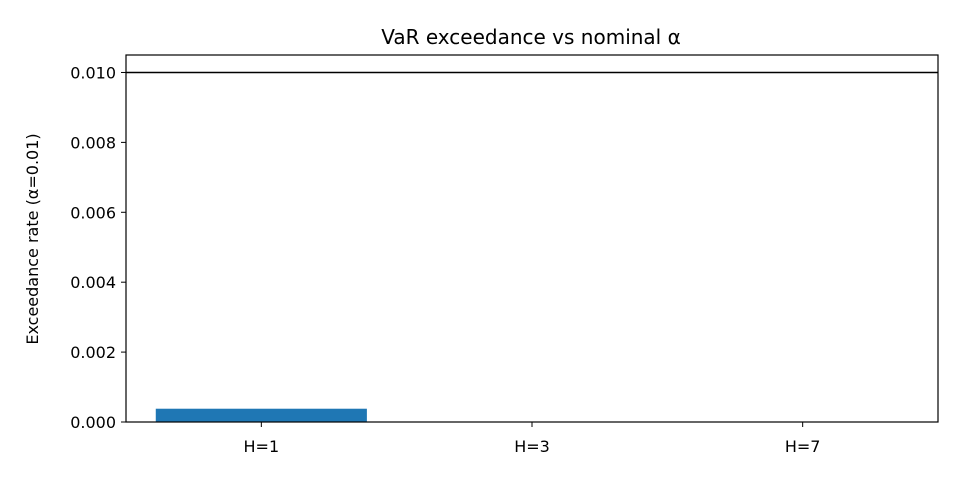 The width and height of the screenshot is (960, 480). Describe the element at coordinates (93, 142) in the screenshot. I see `y-tick-label: 0.008` at that location.